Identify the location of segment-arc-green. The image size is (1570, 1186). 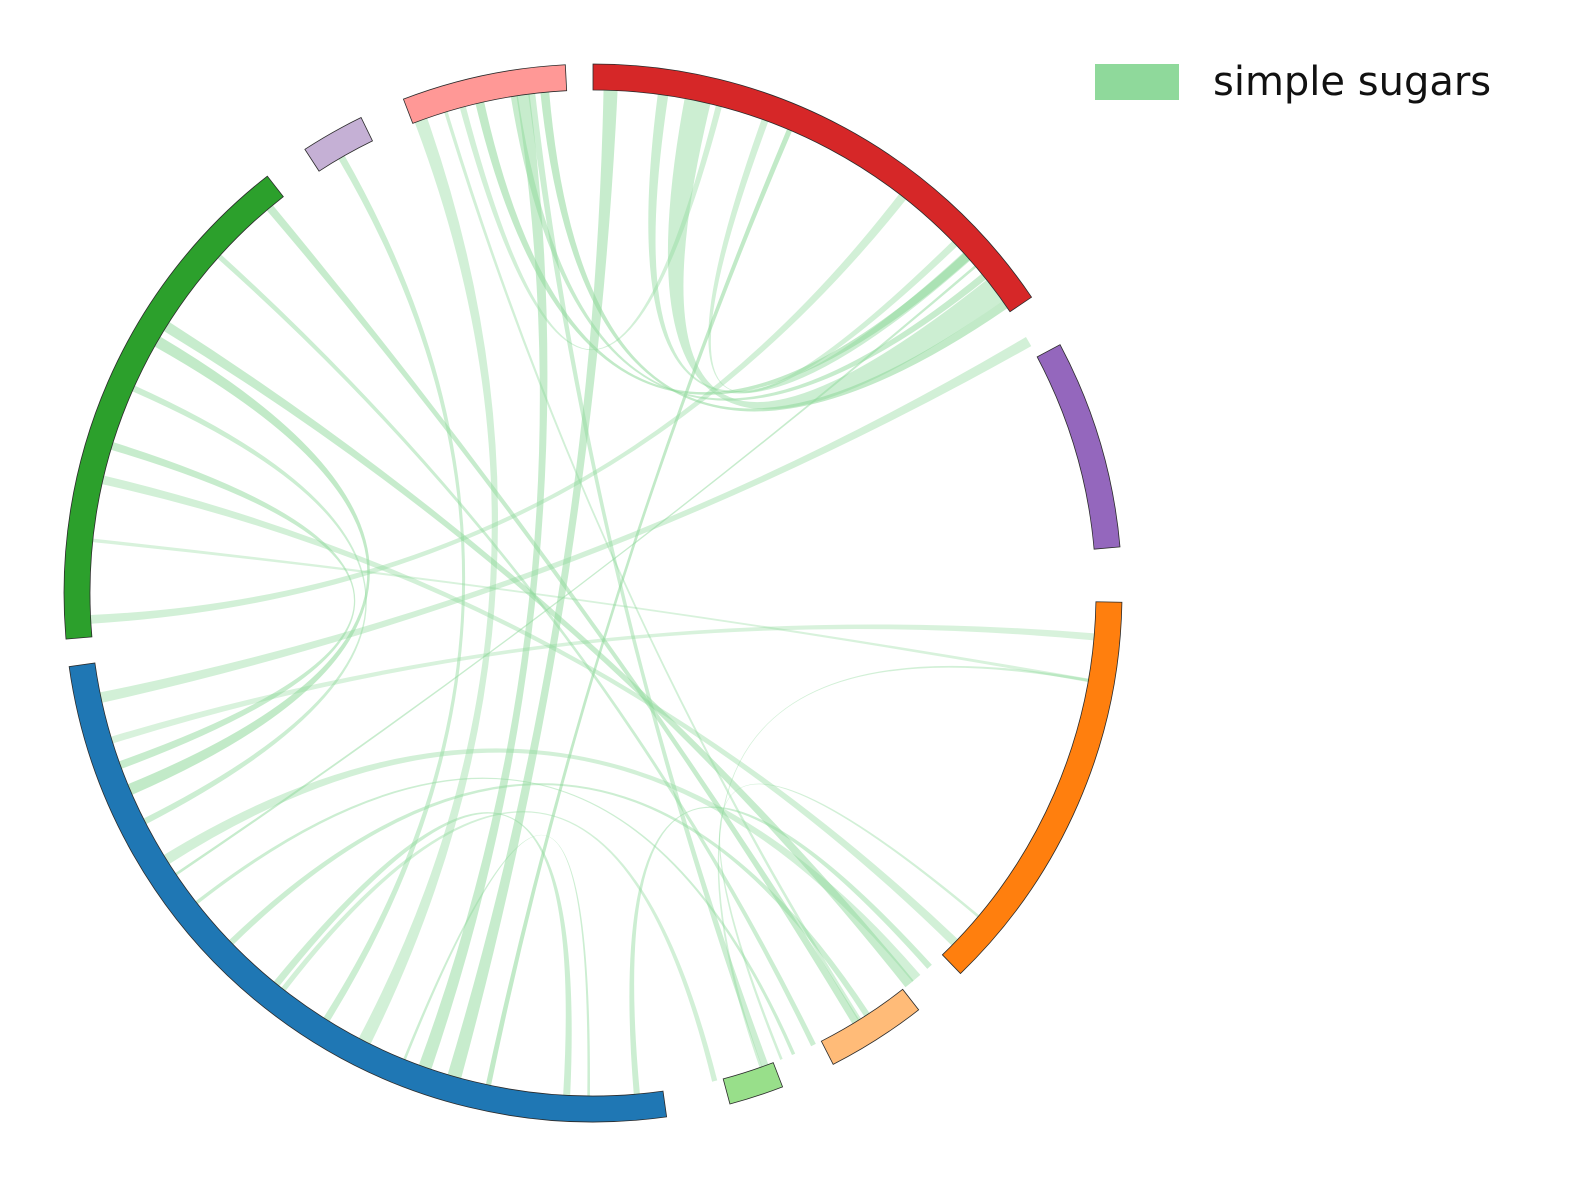
(173, 407).